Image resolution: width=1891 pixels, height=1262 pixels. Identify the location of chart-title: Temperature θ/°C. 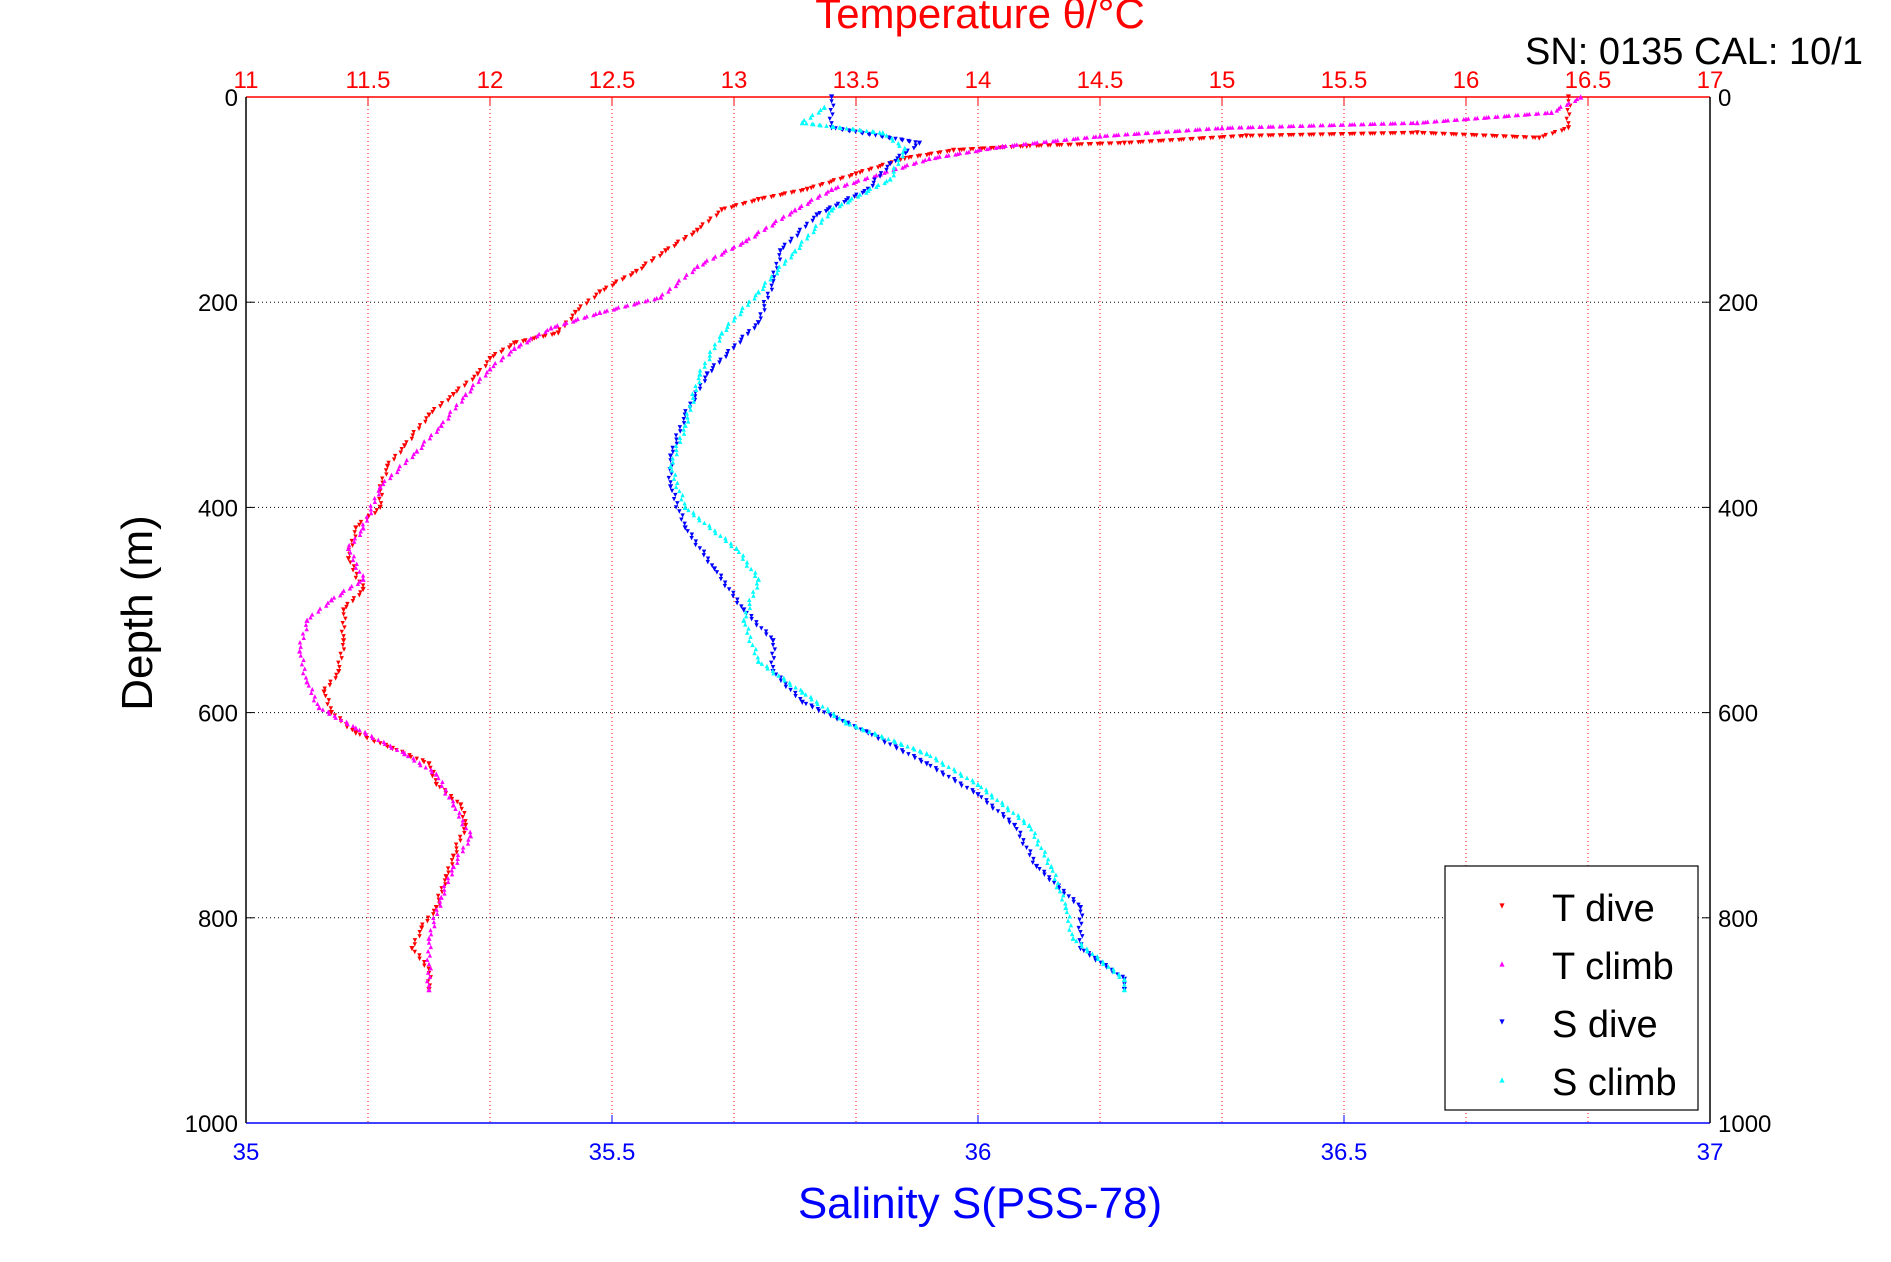
(980, 18).